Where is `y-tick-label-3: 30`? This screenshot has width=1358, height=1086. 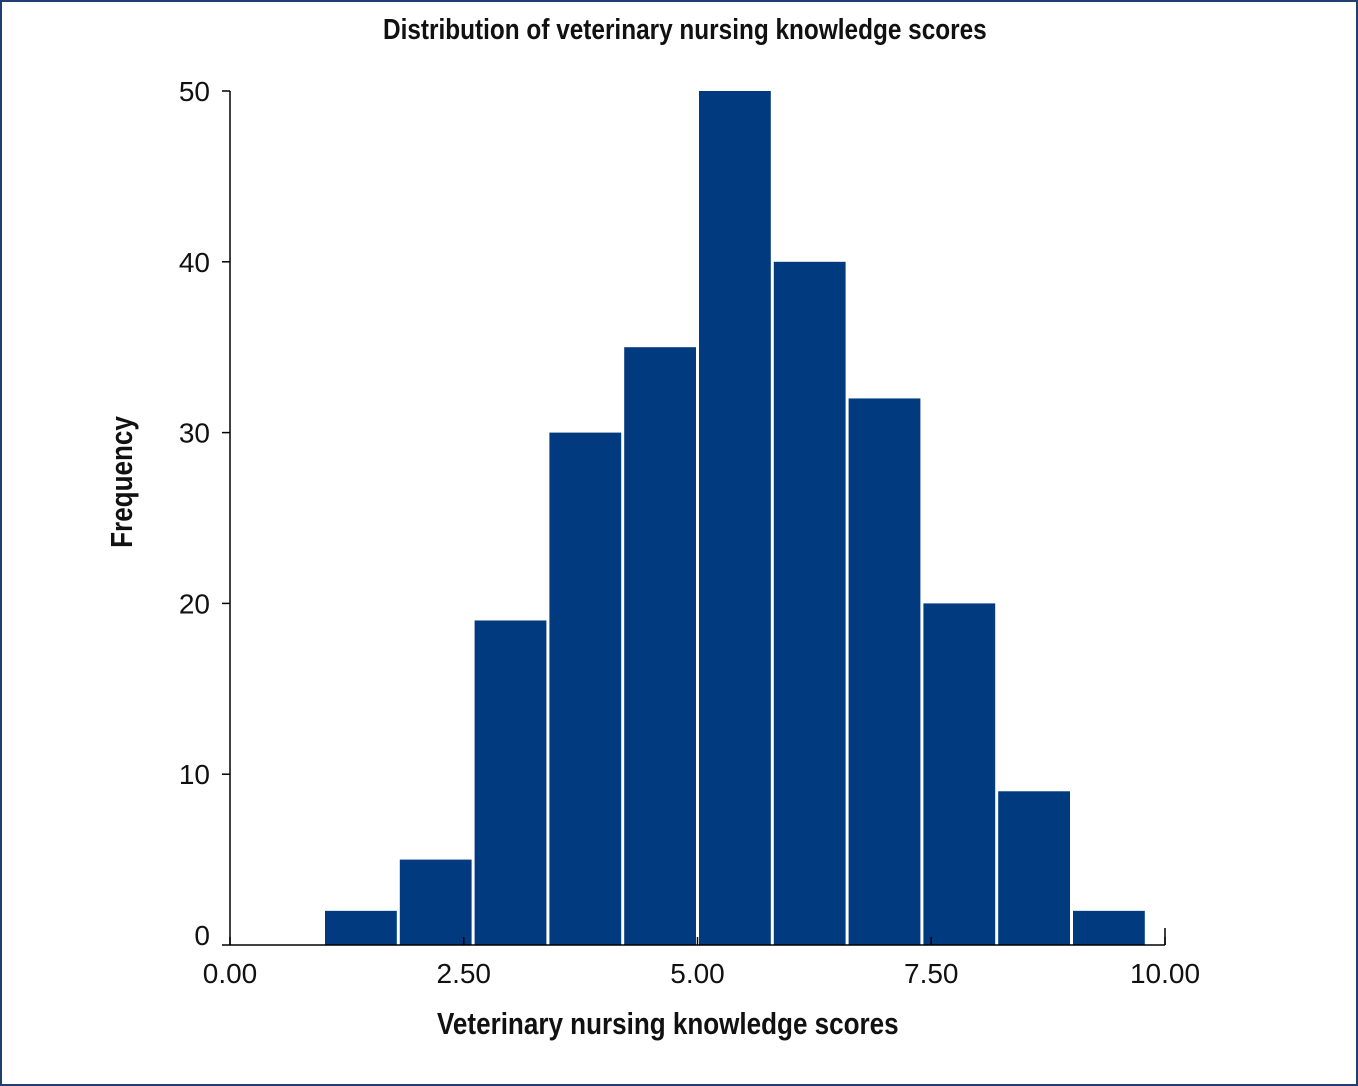 y-tick-label-3: 30 is located at coordinates (194, 433).